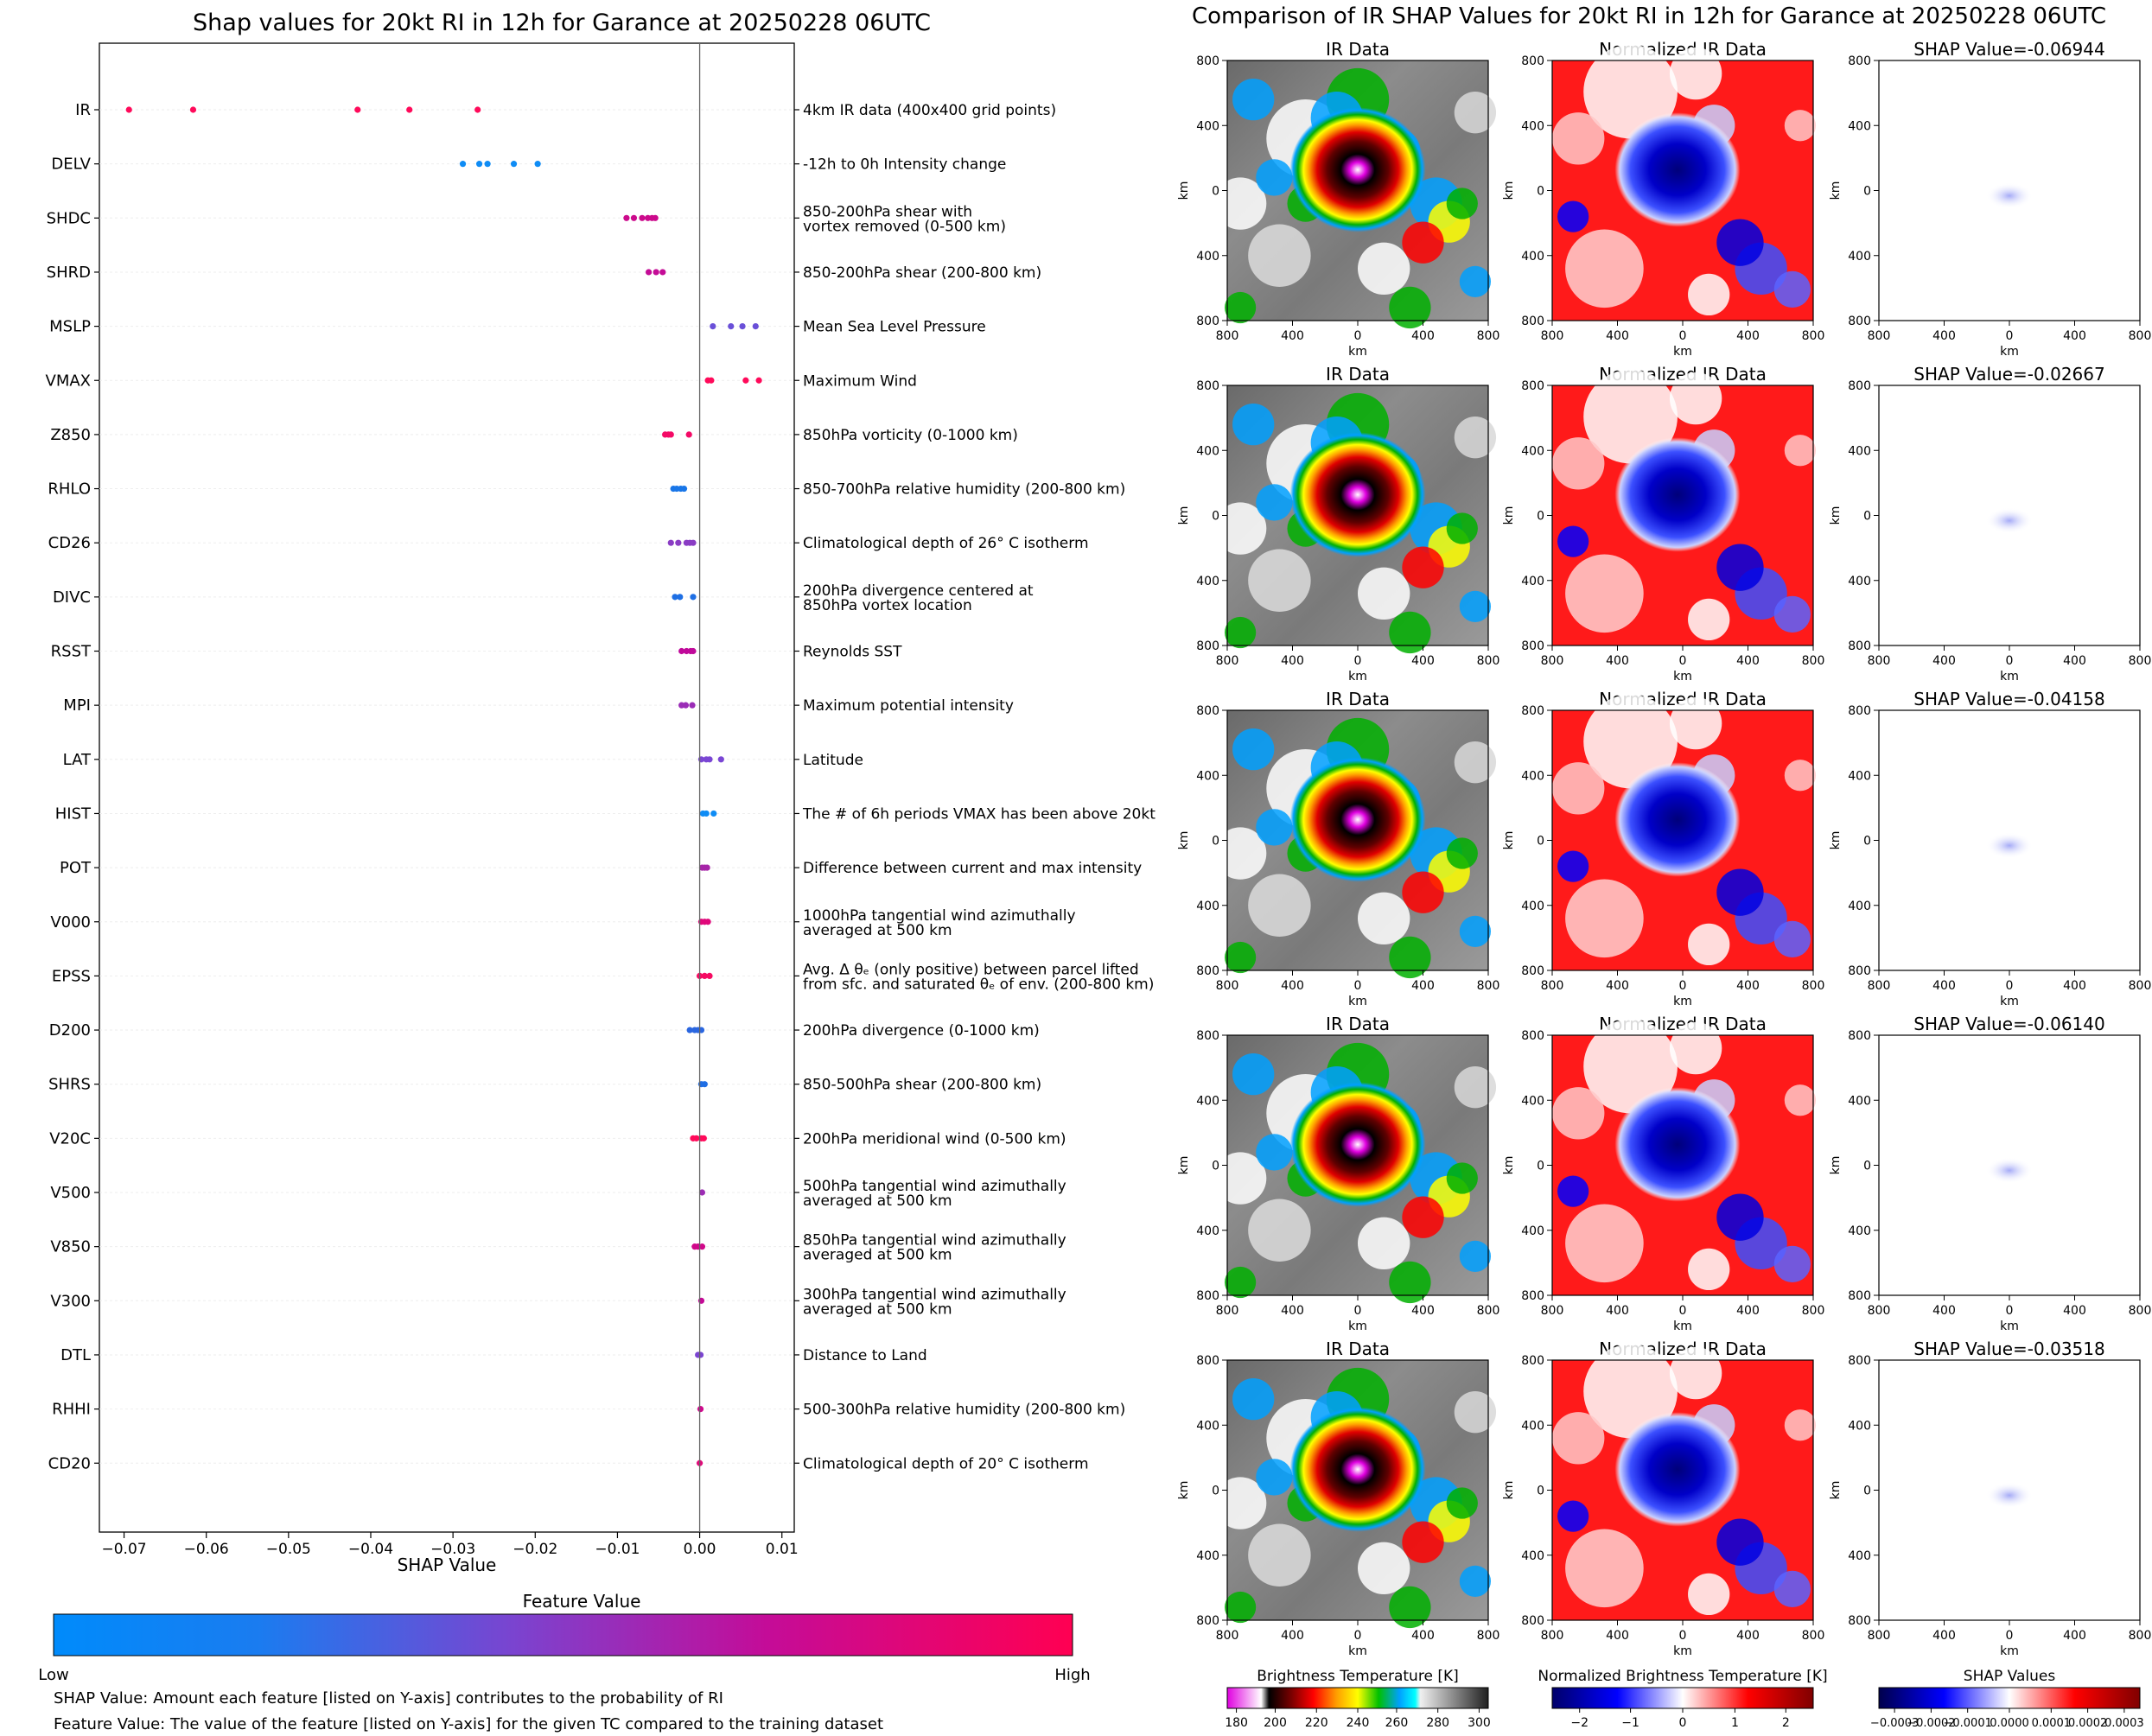 The image size is (2152, 1736). Describe the element at coordinates (544, 273) in the screenshot. I see `feature-row-shrd: SHRD 850-200hPa shear (200-800 km)` at that location.